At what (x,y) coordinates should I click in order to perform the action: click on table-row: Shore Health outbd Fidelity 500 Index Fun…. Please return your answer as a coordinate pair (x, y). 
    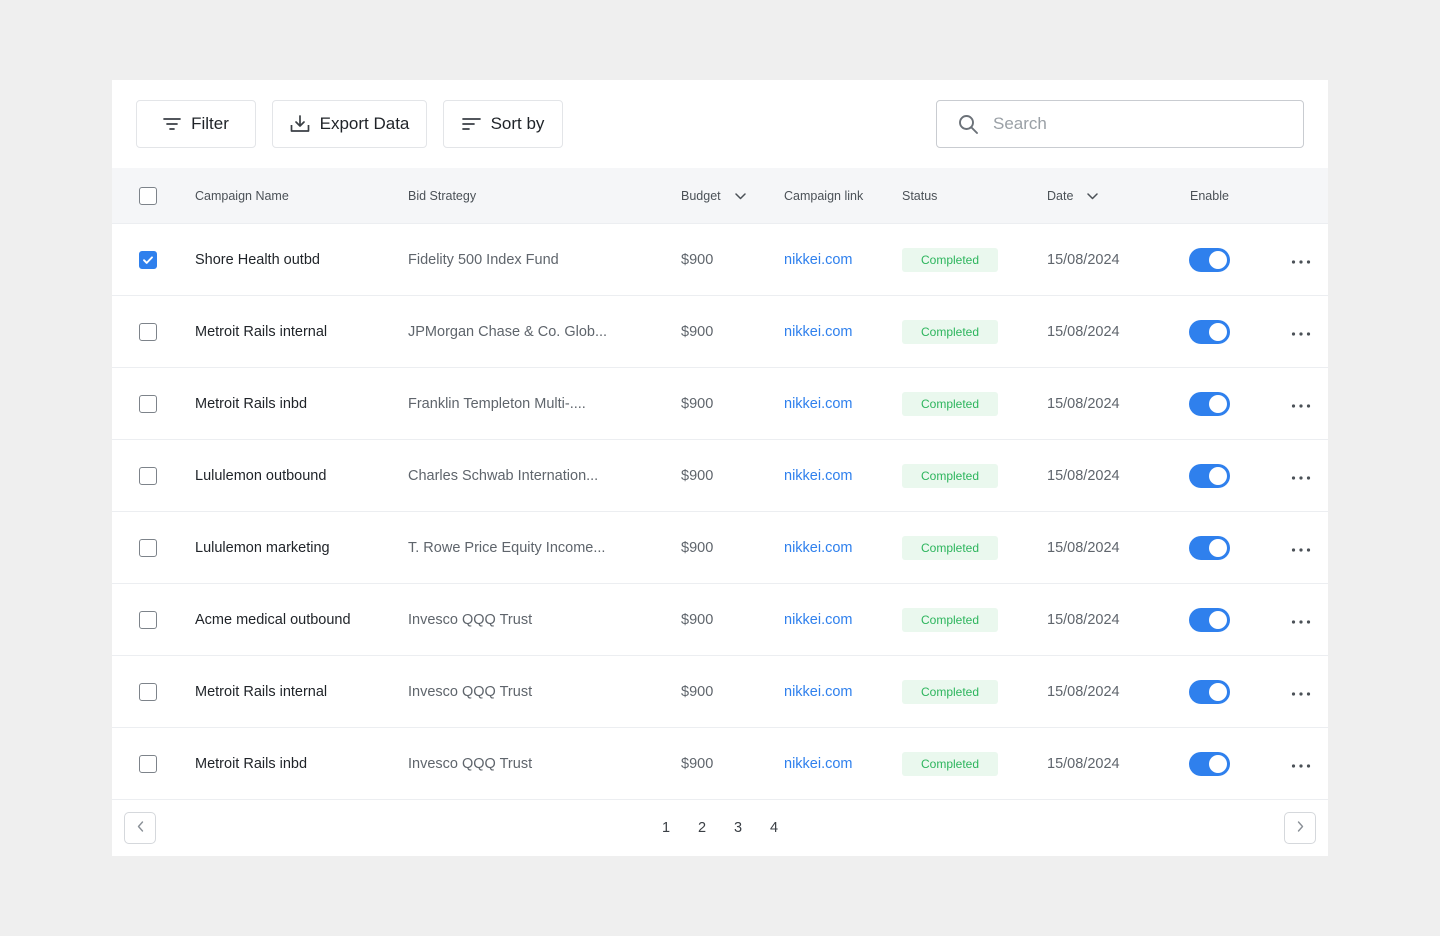
    Looking at the image, I should click on (720, 260).